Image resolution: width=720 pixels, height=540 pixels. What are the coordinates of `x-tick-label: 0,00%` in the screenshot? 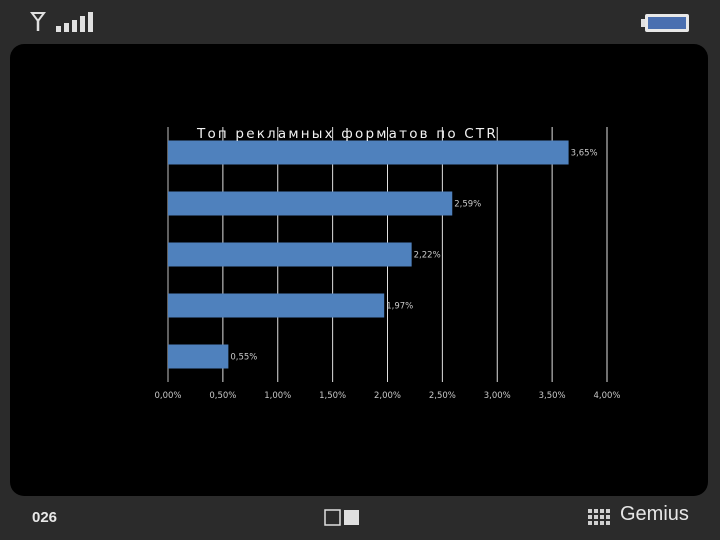 It's located at (167, 396).